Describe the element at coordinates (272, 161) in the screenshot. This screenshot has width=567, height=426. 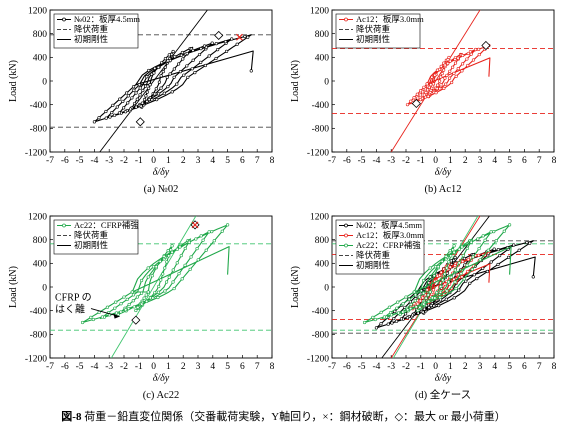
I see `x-tick-label: 8` at that location.